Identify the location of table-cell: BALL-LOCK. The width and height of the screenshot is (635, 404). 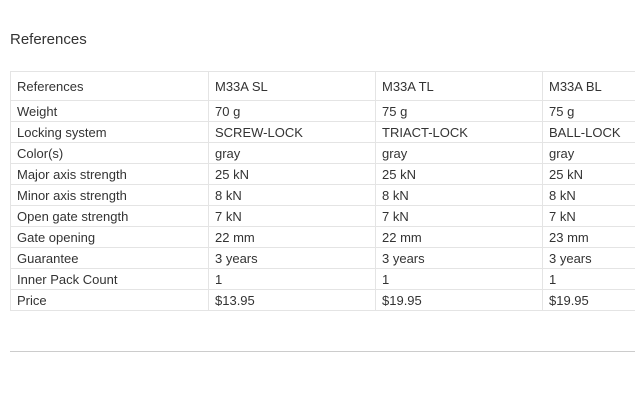
(588, 132).